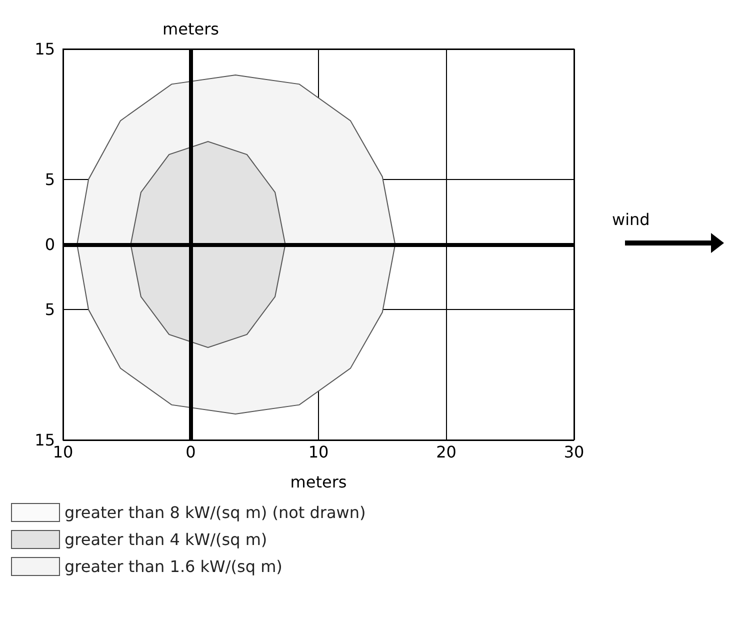 This screenshot has height=637, width=732. Describe the element at coordinates (49, 244) in the screenshot. I see `y-tick-label: 0` at that location.